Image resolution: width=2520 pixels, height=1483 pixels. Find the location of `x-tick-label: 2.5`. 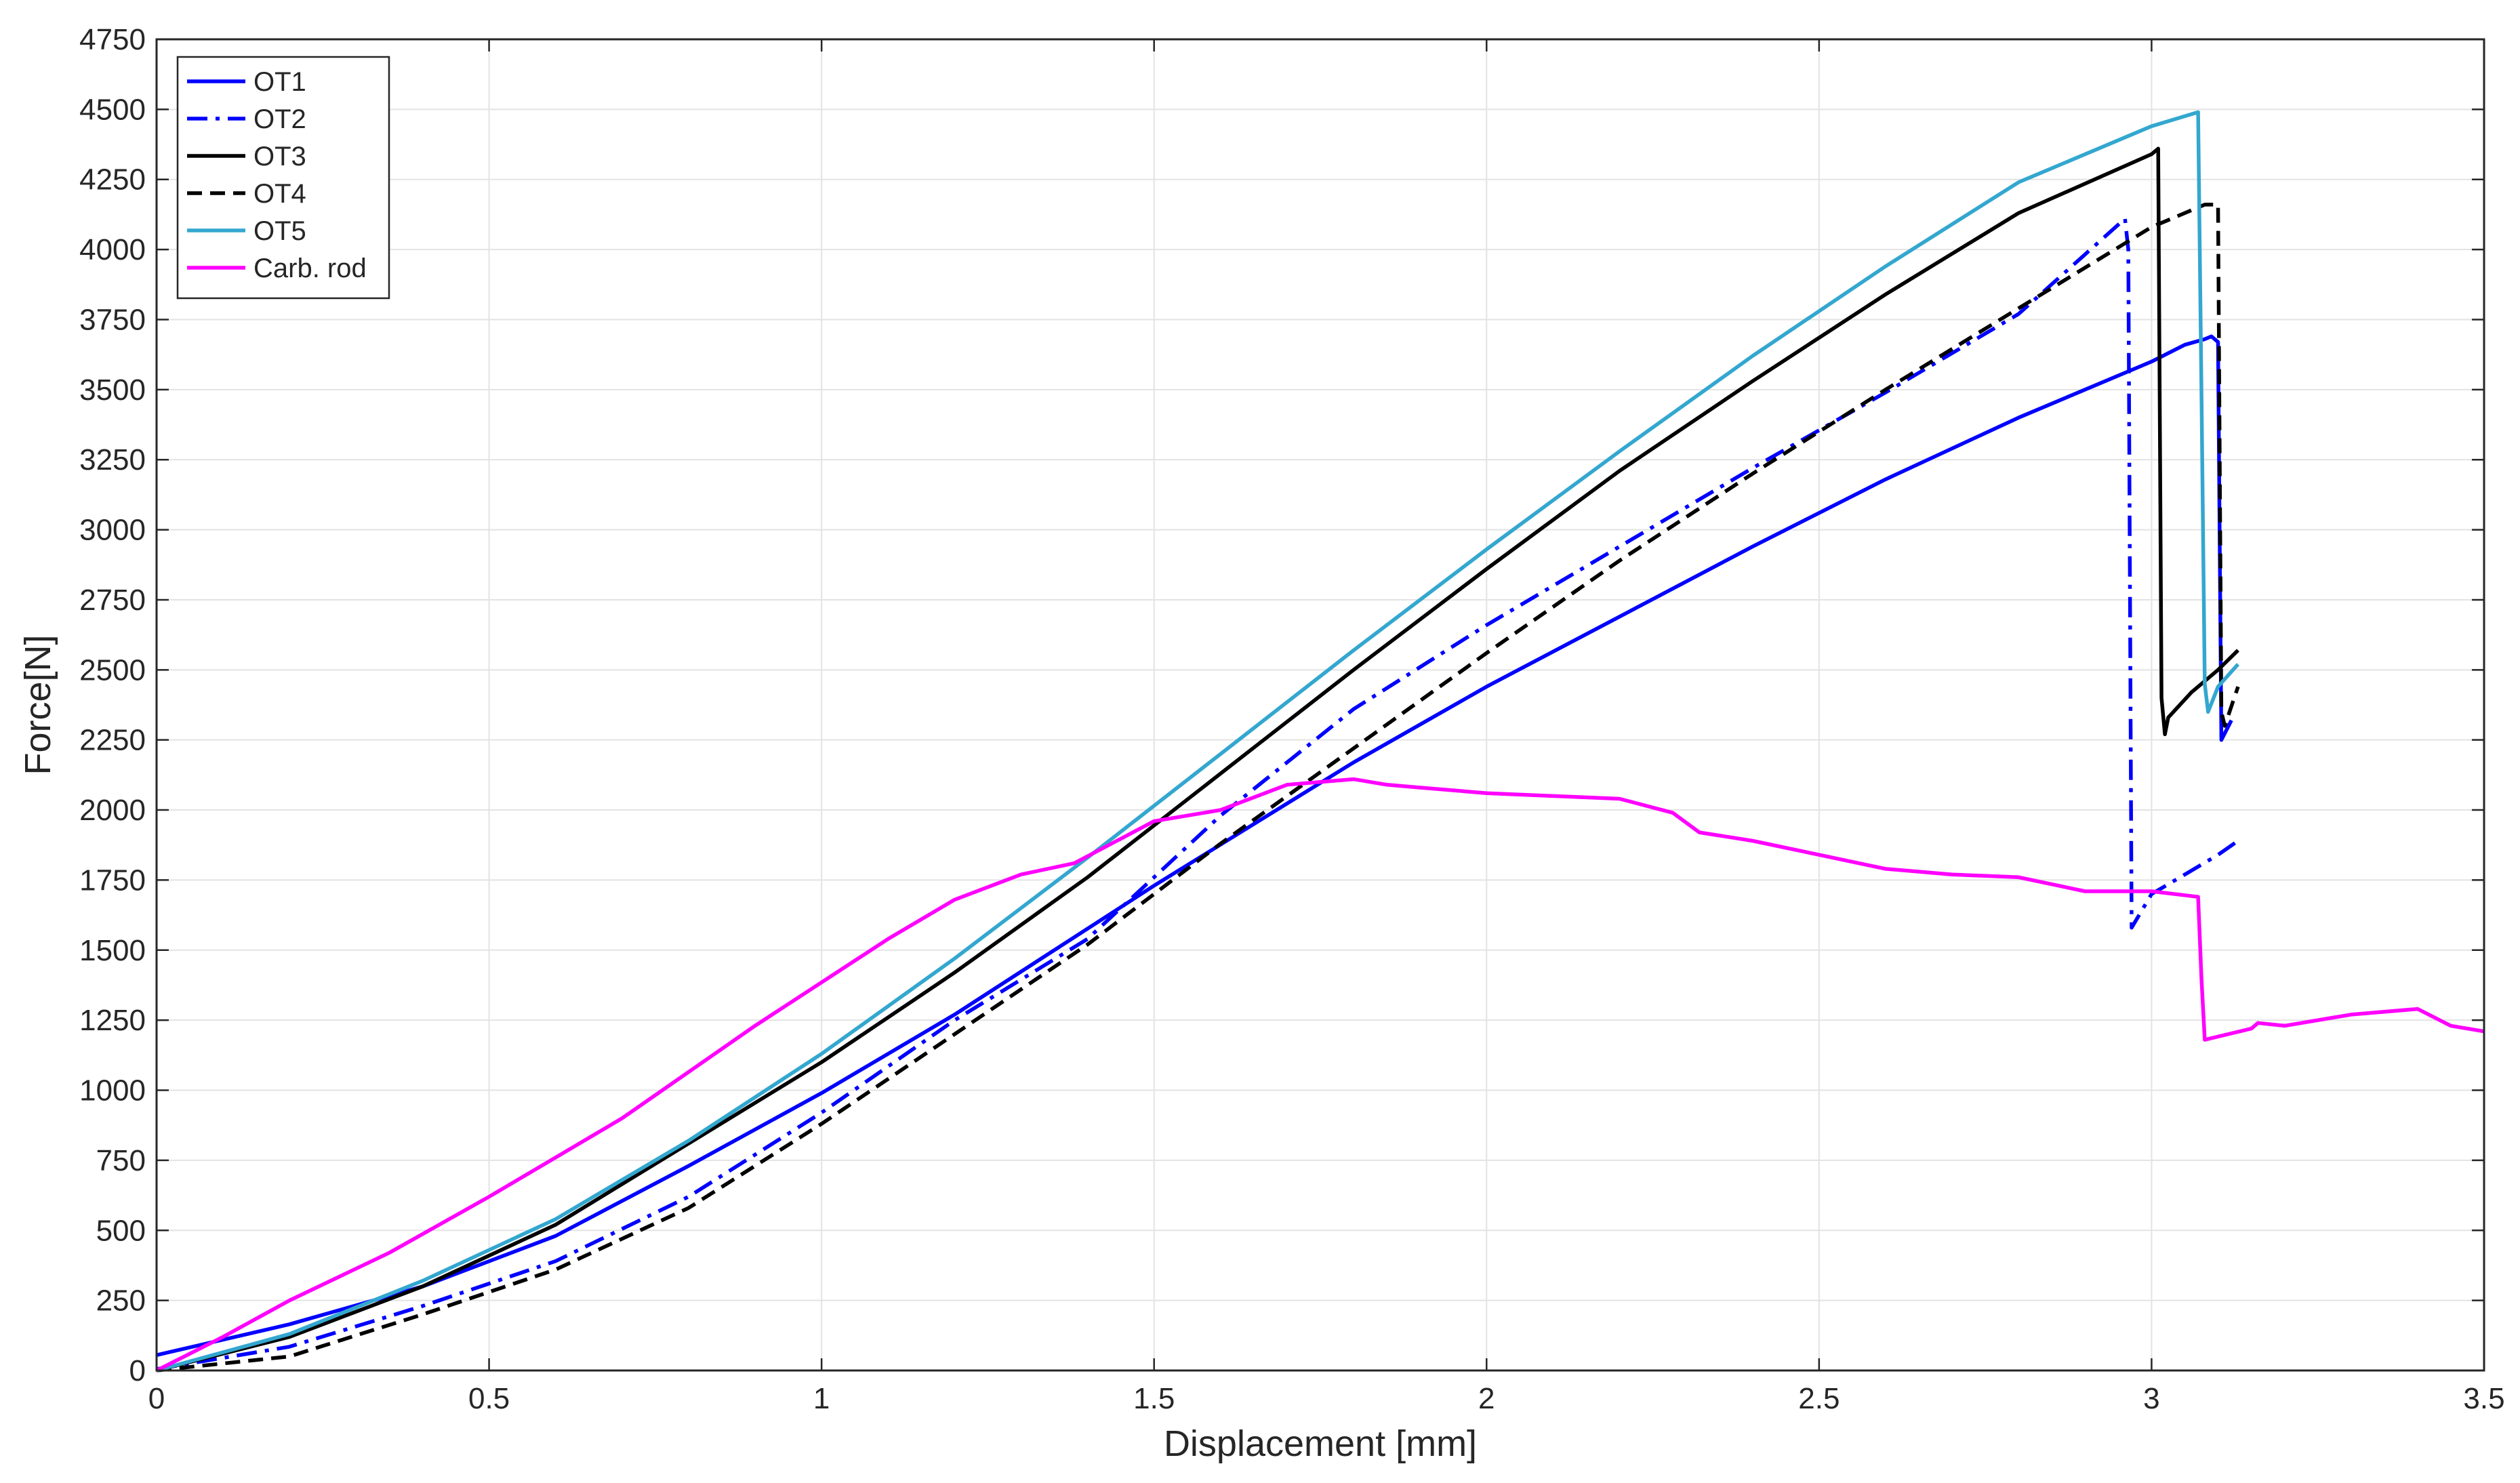

x-tick-label: 2.5 is located at coordinates (1819, 1398).